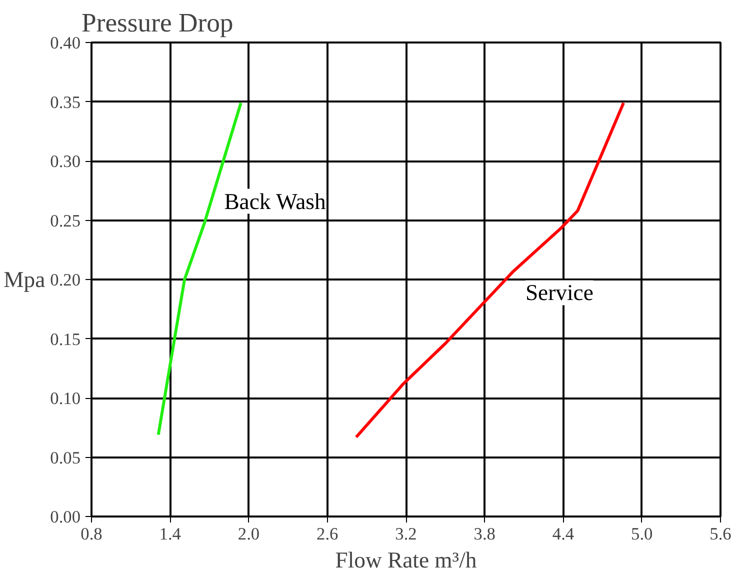 The image size is (752, 581). What do you see at coordinates (563, 534) in the screenshot?
I see `x-tick-label: 4.4` at bounding box center [563, 534].